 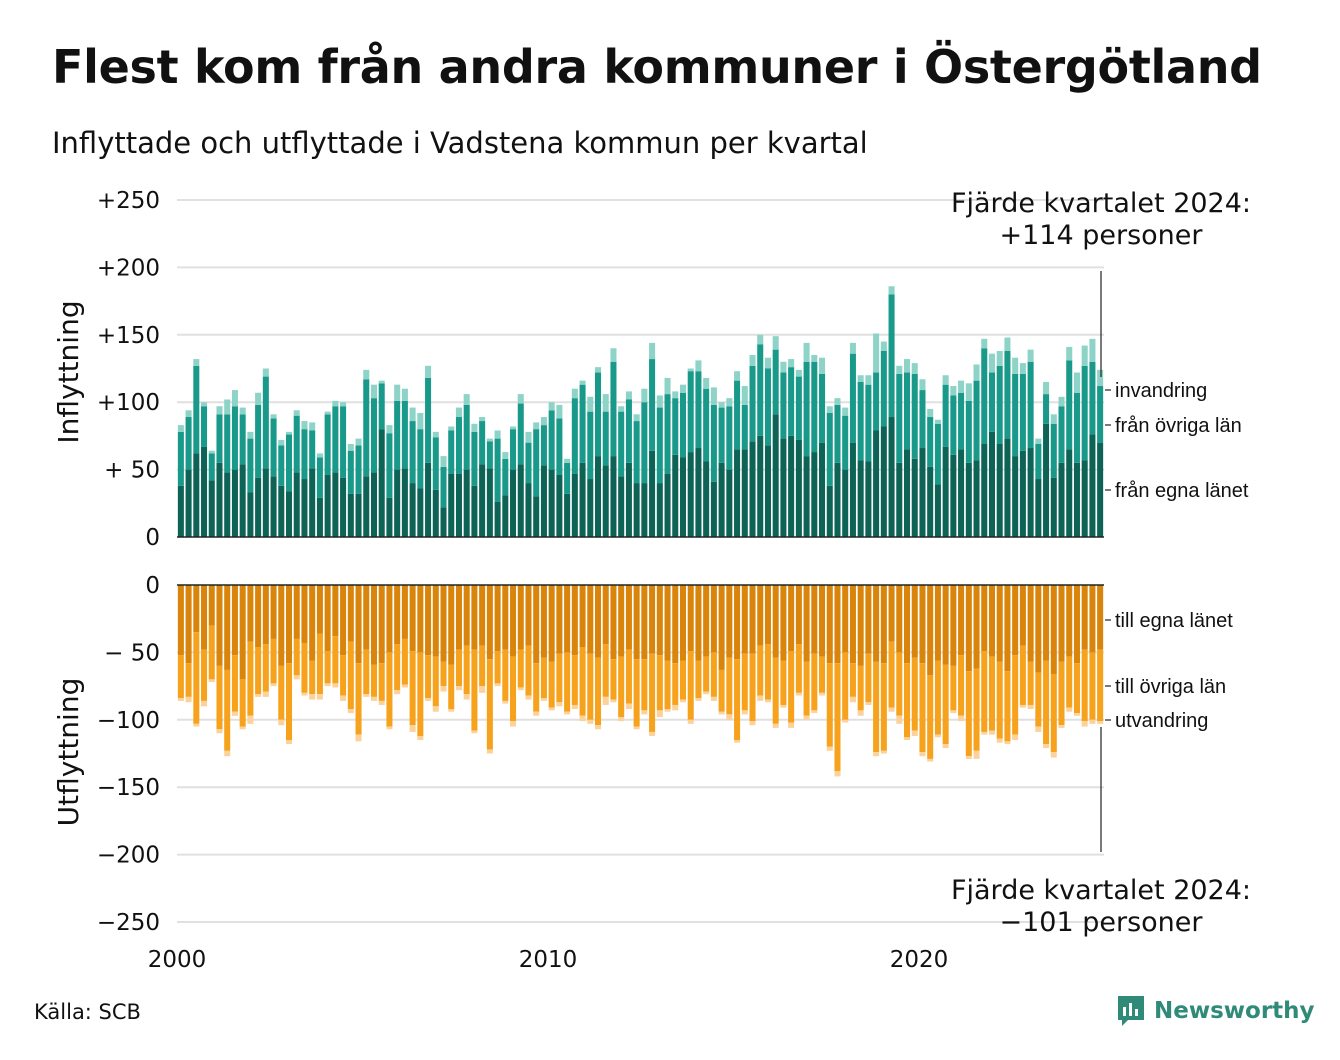 What do you see at coordinates (68, 752) in the screenshot?
I see `y-axis-title: Utflyttning` at bounding box center [68, 752].